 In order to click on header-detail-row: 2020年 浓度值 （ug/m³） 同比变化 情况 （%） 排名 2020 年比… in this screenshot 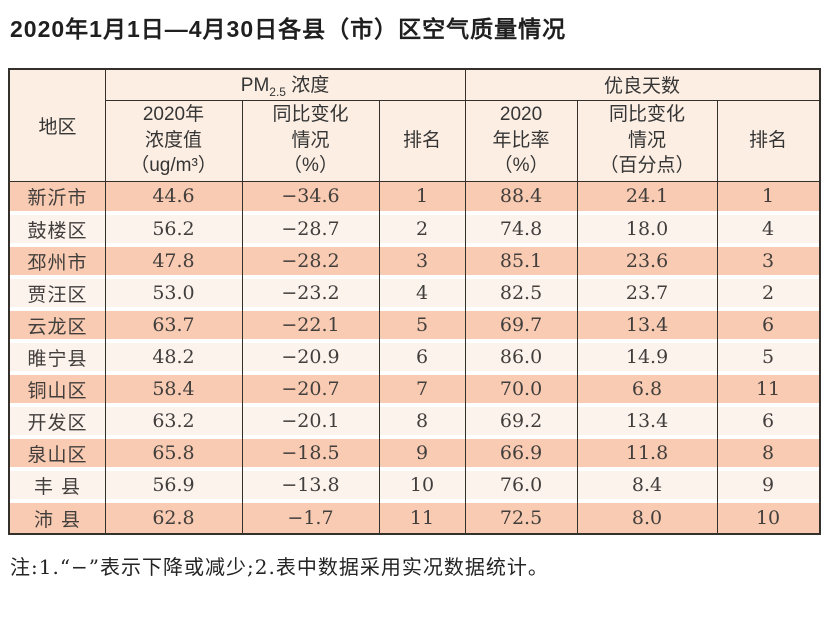, I will do `click(415, 141)`.